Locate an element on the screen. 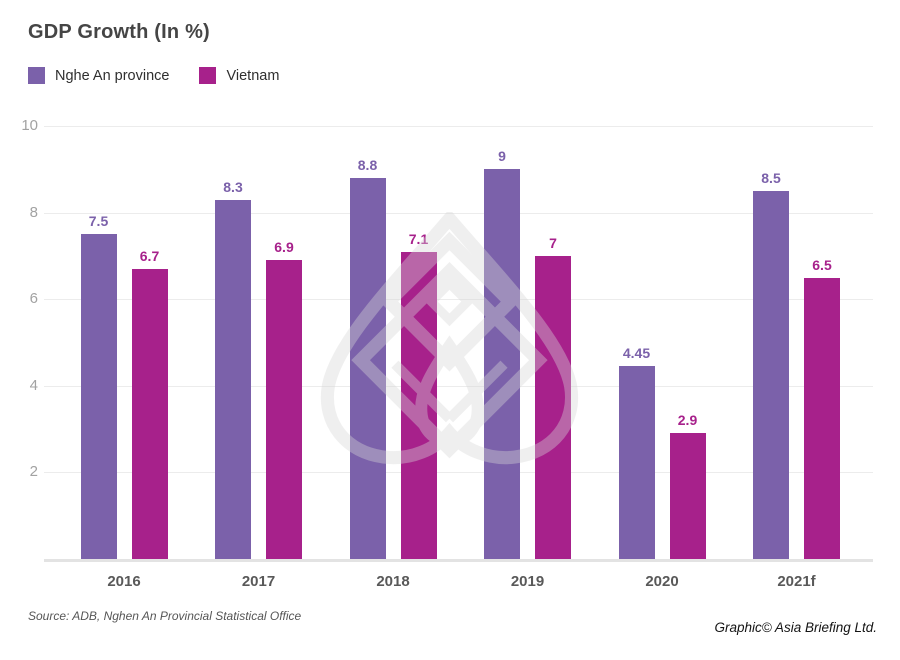  bar-column-vietnam-2016: 6.7 is located at coordinates (149, 403).